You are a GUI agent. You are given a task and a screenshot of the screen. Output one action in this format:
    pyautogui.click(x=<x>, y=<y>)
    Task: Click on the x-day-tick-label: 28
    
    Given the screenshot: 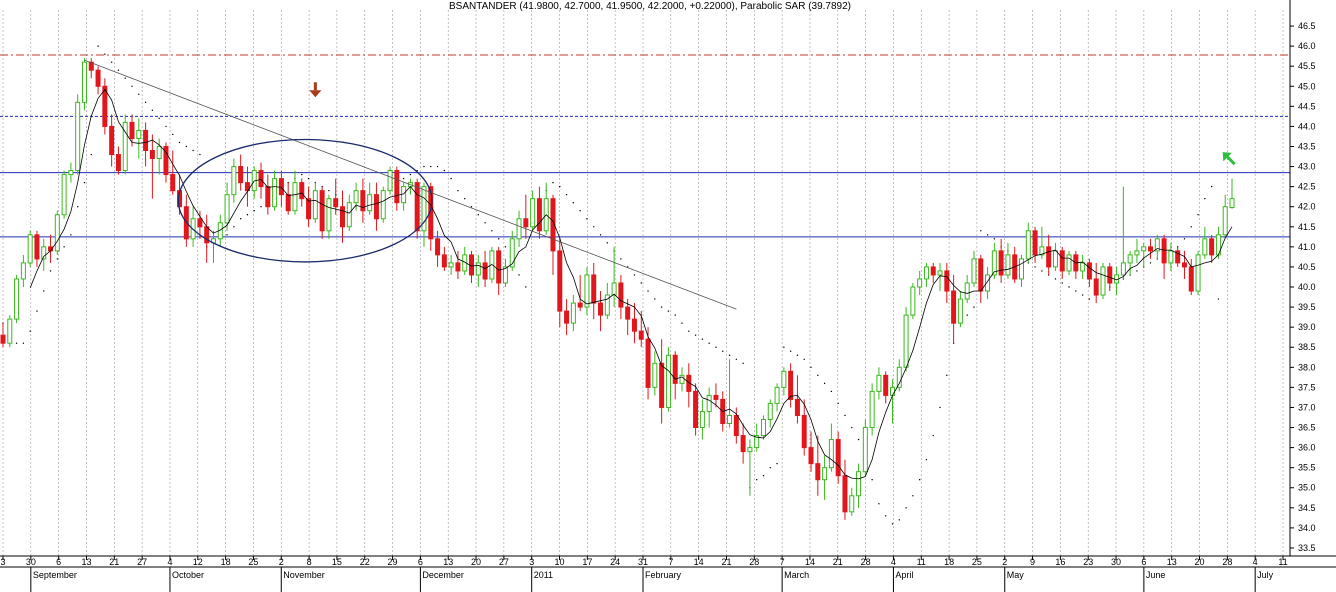 What is the action you would take?
    pyautogui.click(x=1227, y=562)
    